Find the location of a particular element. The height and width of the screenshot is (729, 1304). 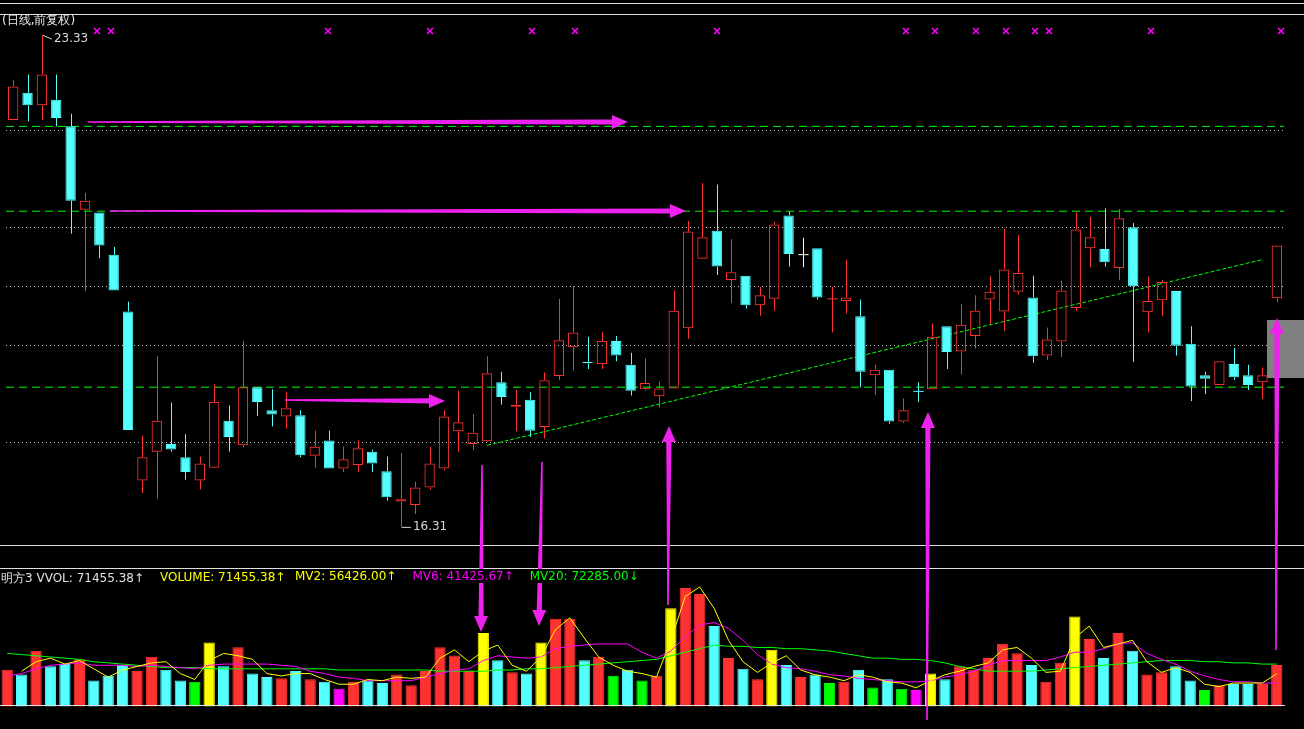

text: VOLUME: 71455.38↑ is located at coordinates (222, 578).